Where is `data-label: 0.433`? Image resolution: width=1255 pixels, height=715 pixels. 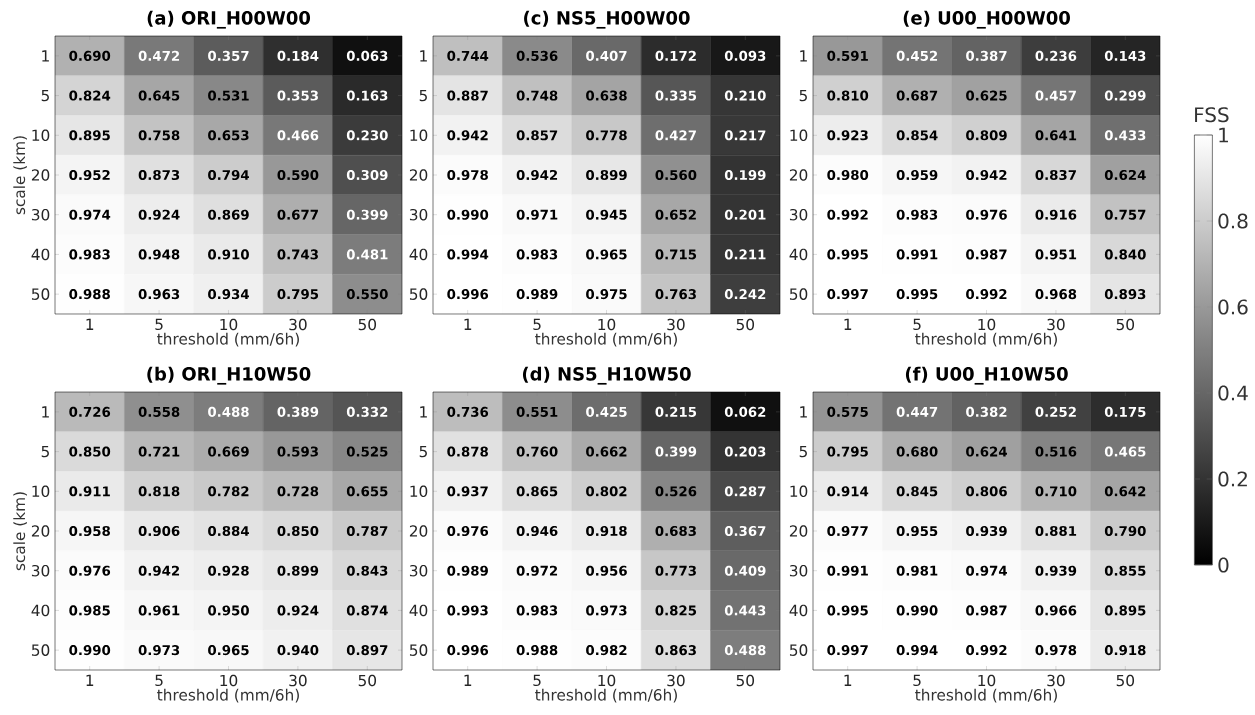 data-label: 0.433 is located at coordinates (1125, 135).